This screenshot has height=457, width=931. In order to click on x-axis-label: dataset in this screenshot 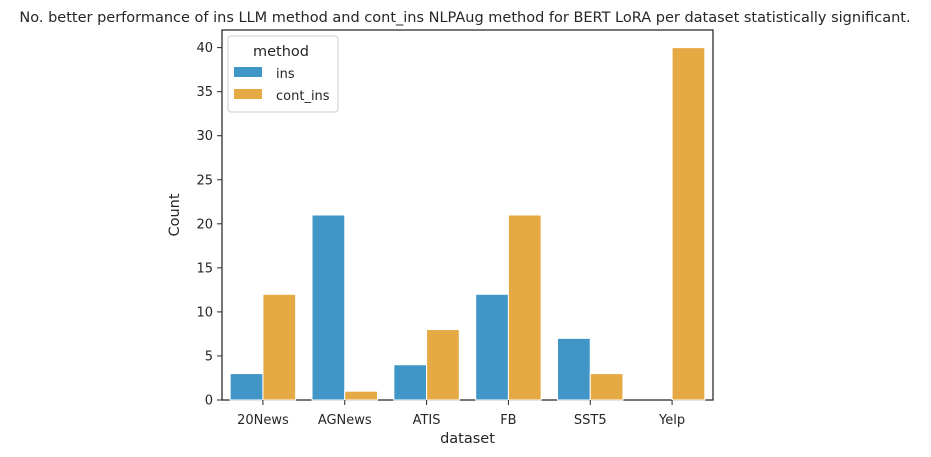, I will do `click(467, 439)`.